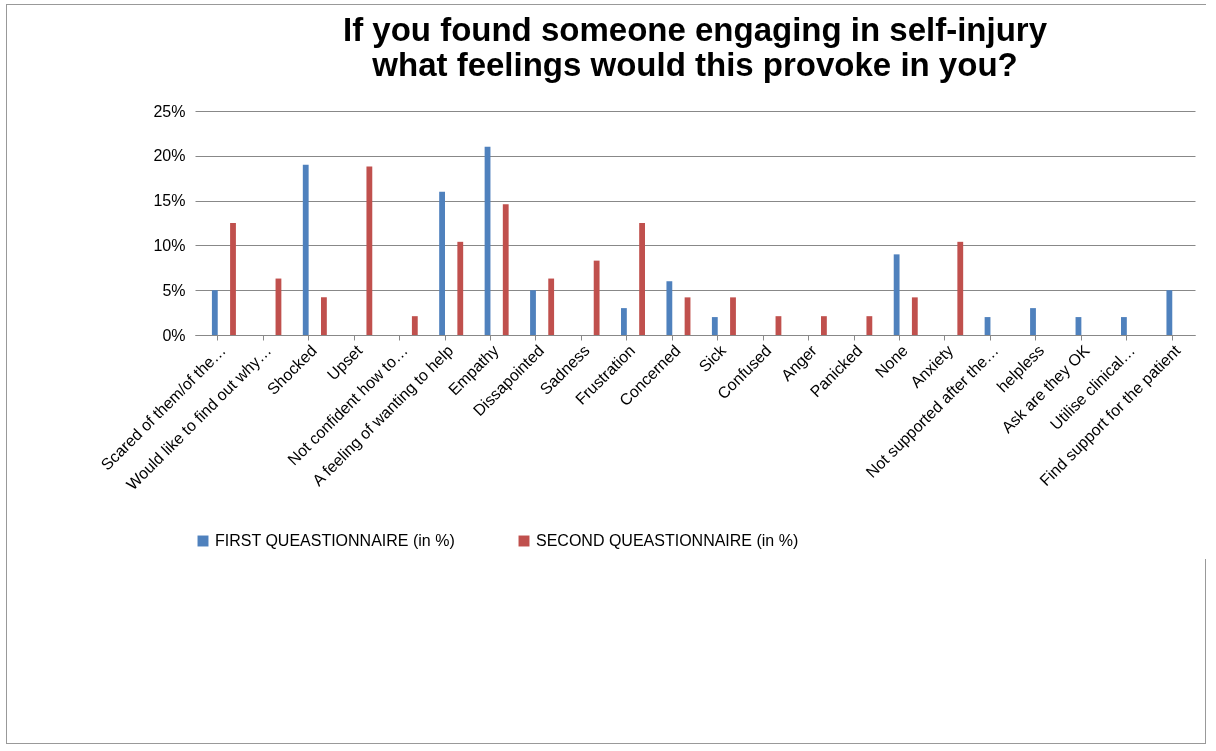 This screenshot has height=751, width=1216. What do you see at coordinates (169, 245) in the screenshot?
I see `y-tick-label: 10%` at bounding box center [169, 245].